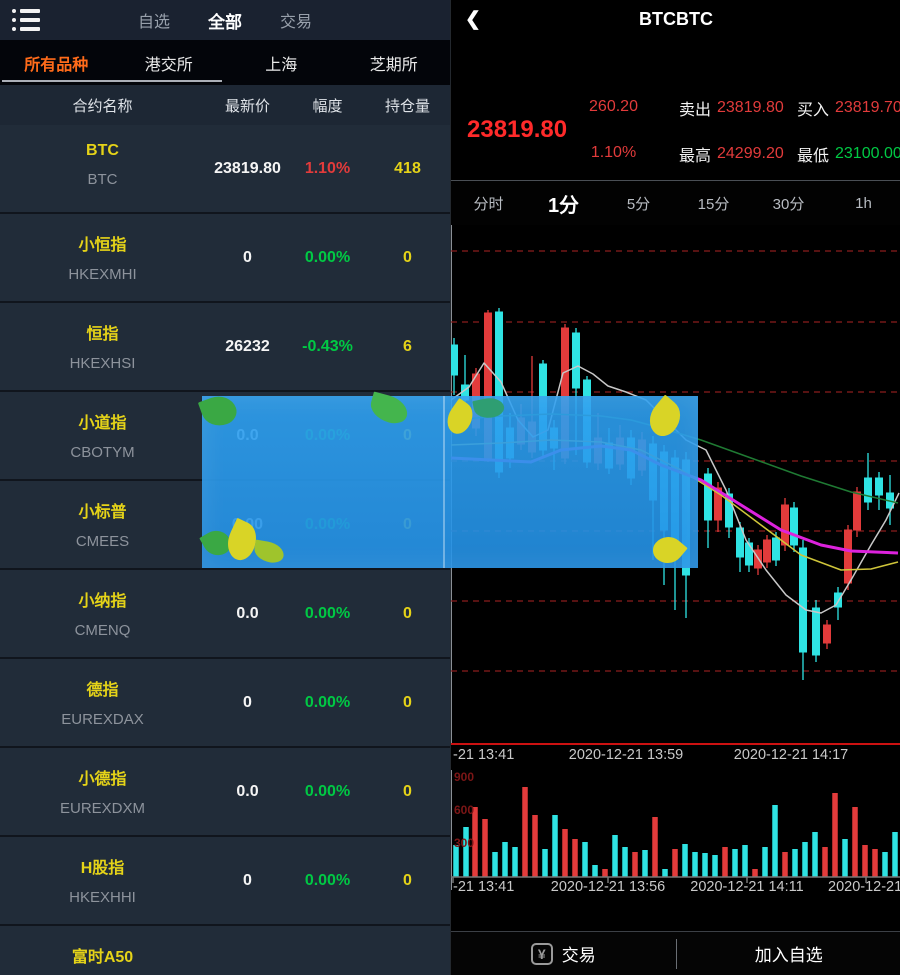 The width and height of the screenshot is (900, 975). Describe the element at coordinates (541, 953) in the screenshot. I see `yen-icon: ¥` at that location.